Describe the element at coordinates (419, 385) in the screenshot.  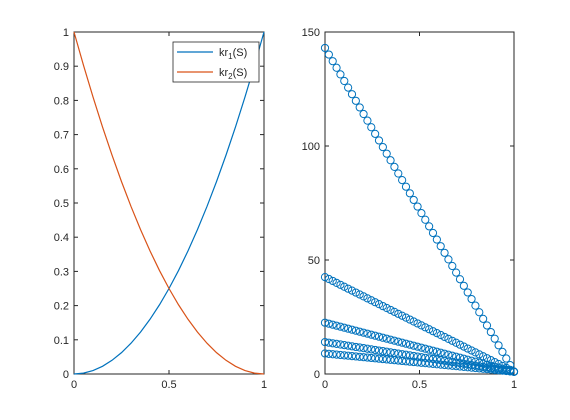
I see `right-x-tick-label: 0.5` at that location.